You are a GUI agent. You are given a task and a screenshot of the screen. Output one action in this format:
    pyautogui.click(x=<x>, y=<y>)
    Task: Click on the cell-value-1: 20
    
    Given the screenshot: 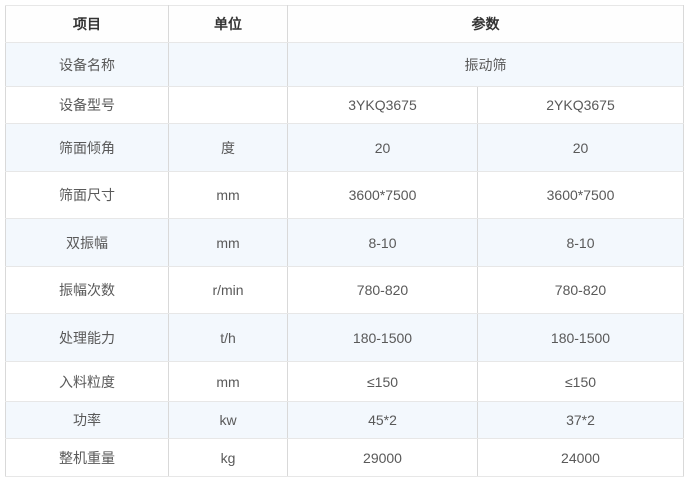 What is the action you would take?
    pyautogui.click(x=382, y=147)
    